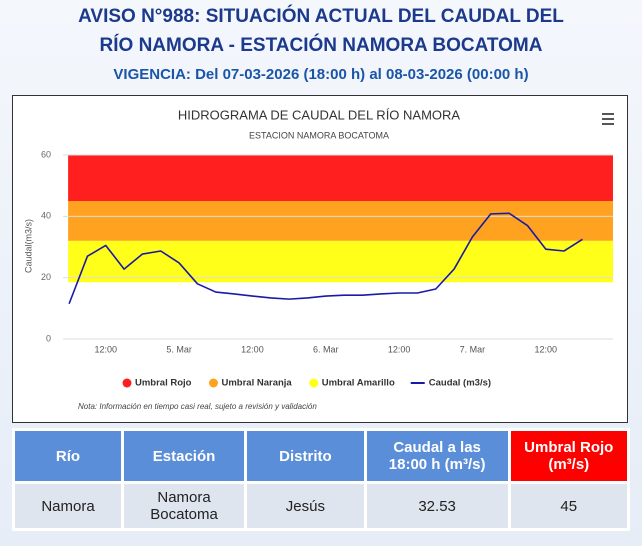 This screenshot has width=642, height=546. I want to click on legend-label: Umbral Rojo, so click(163, 383).